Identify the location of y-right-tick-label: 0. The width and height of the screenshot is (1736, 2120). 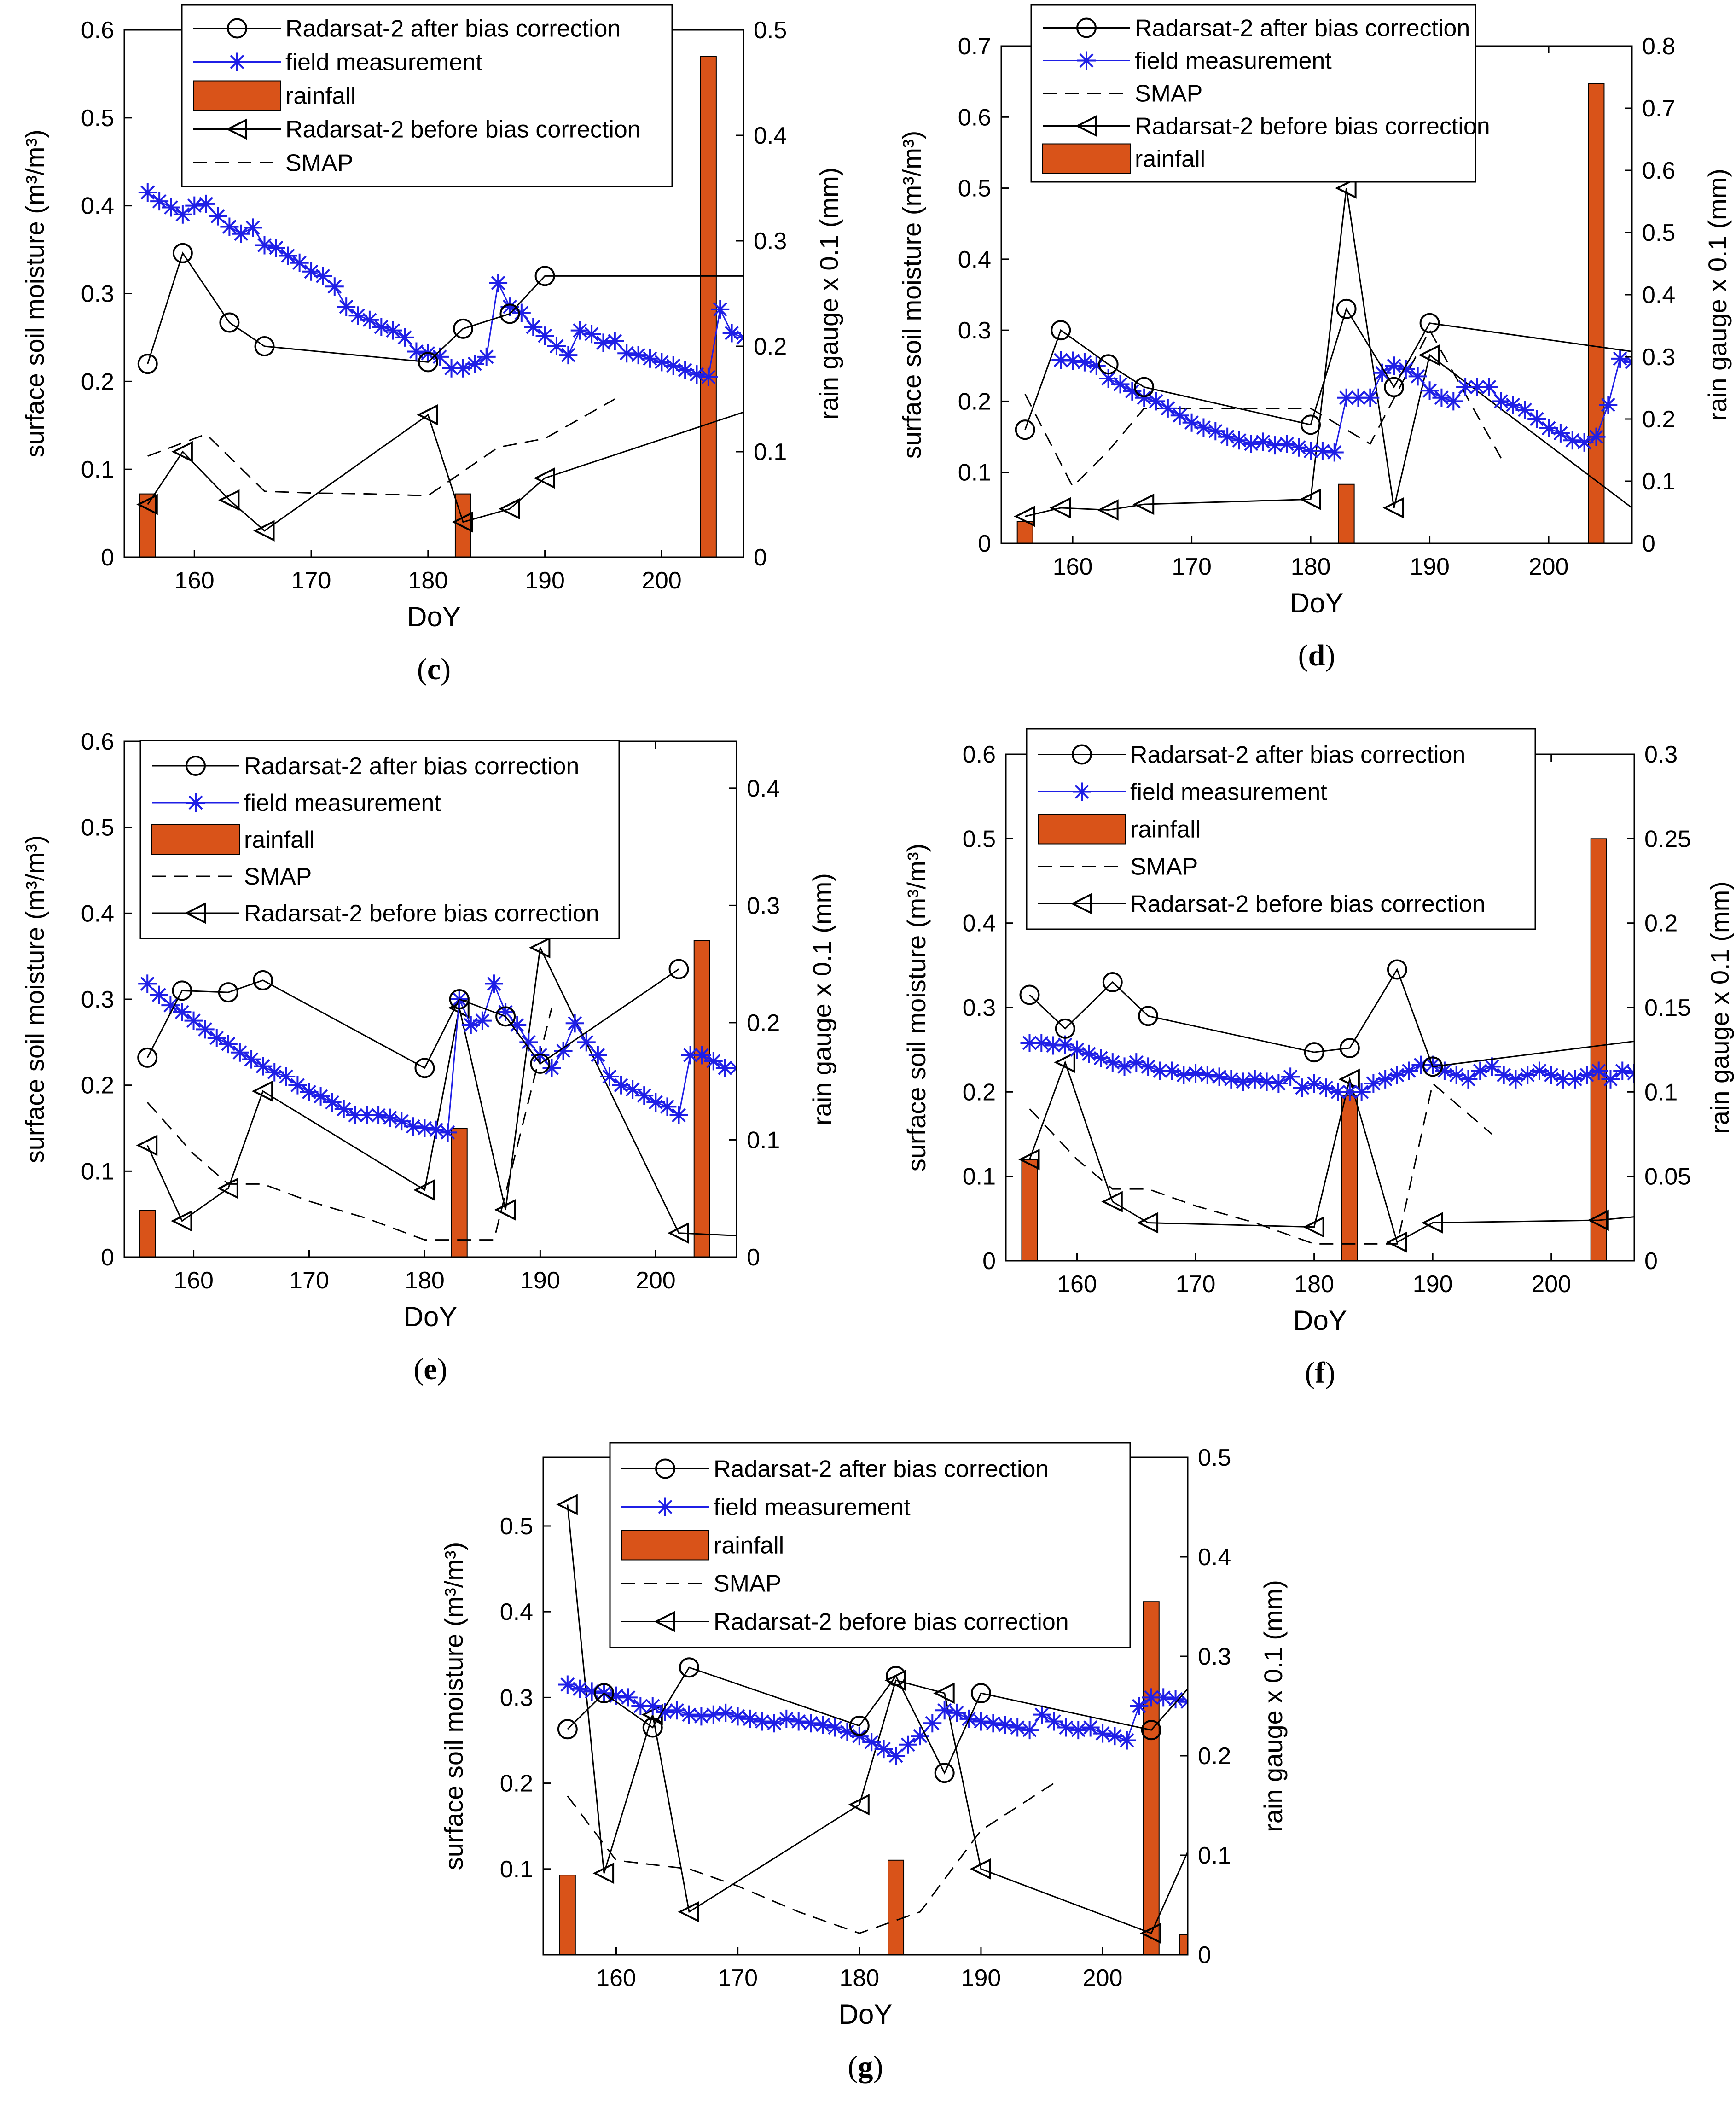
(753, 1257).